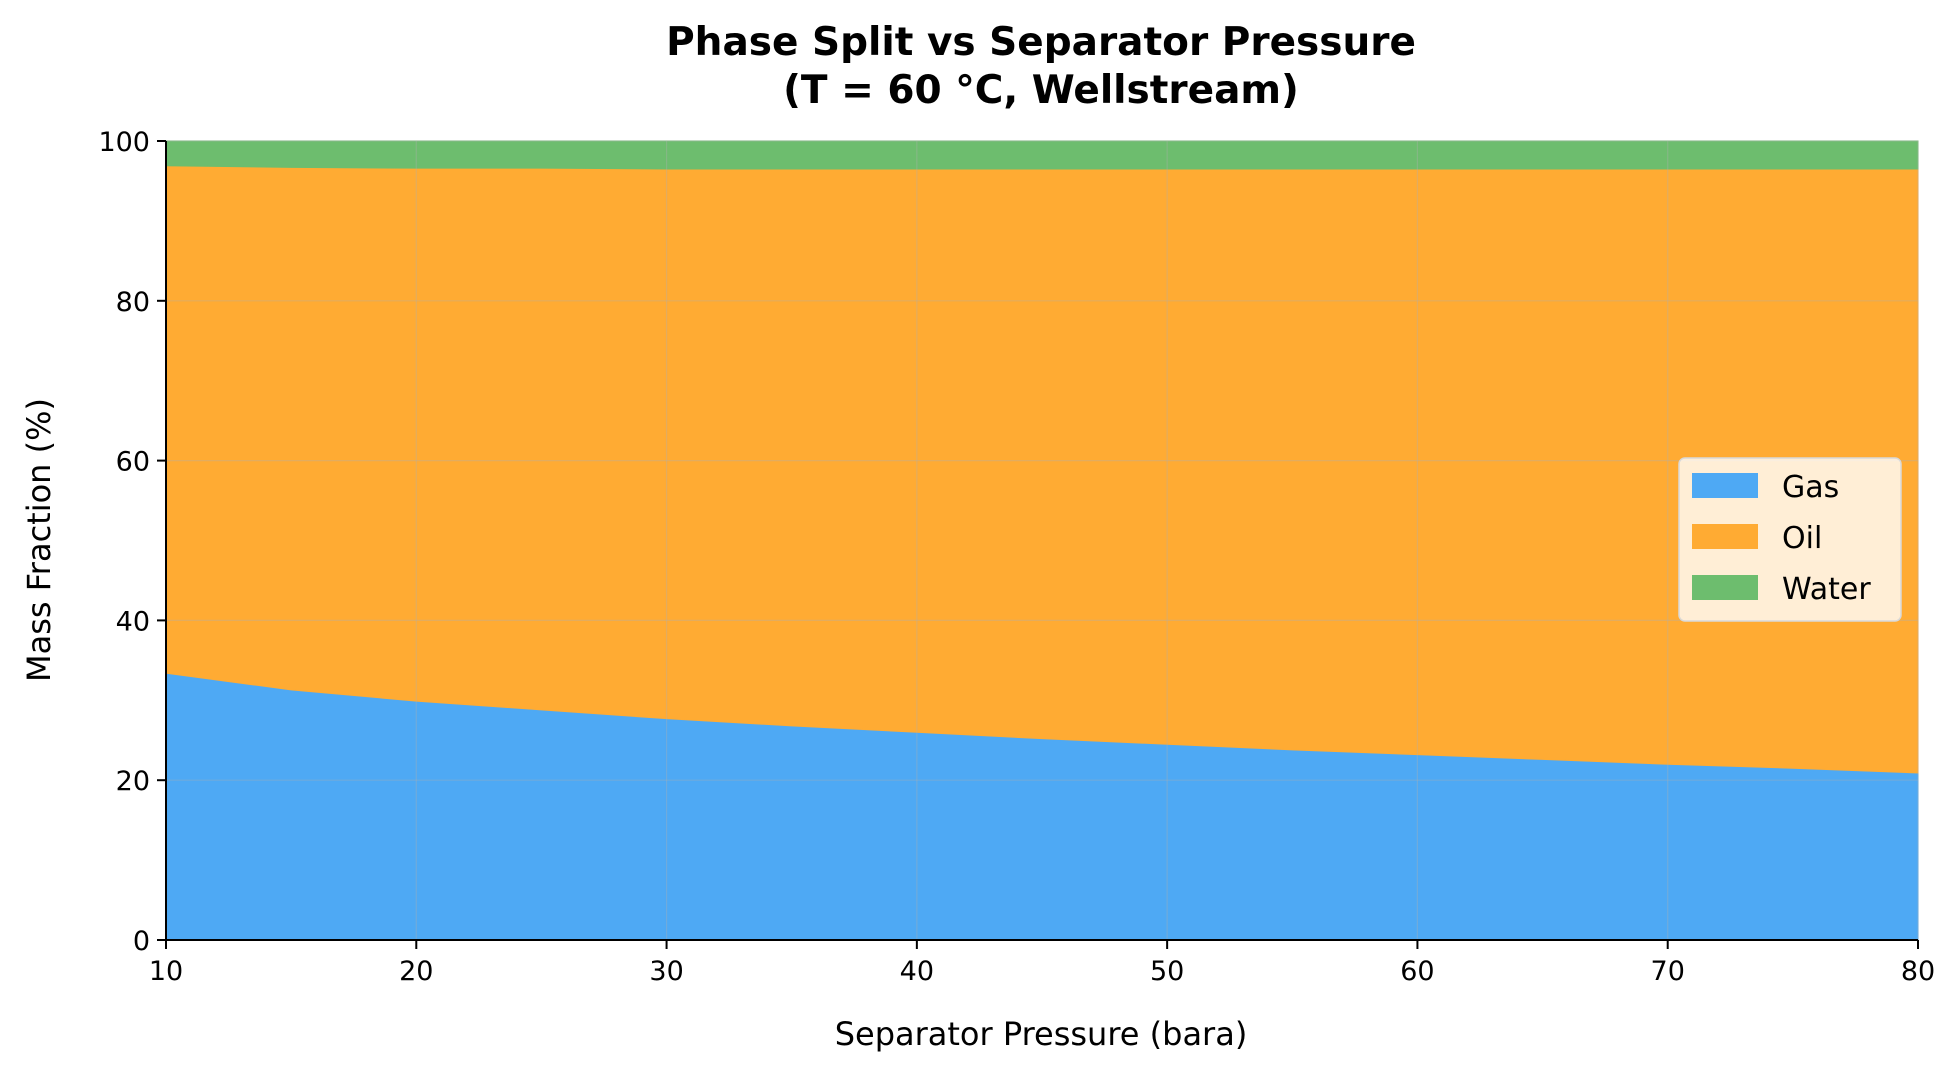 This screenshot has height=1076, width=1951. I want to click on y-tick-label-60: 60, so click(133, 462).